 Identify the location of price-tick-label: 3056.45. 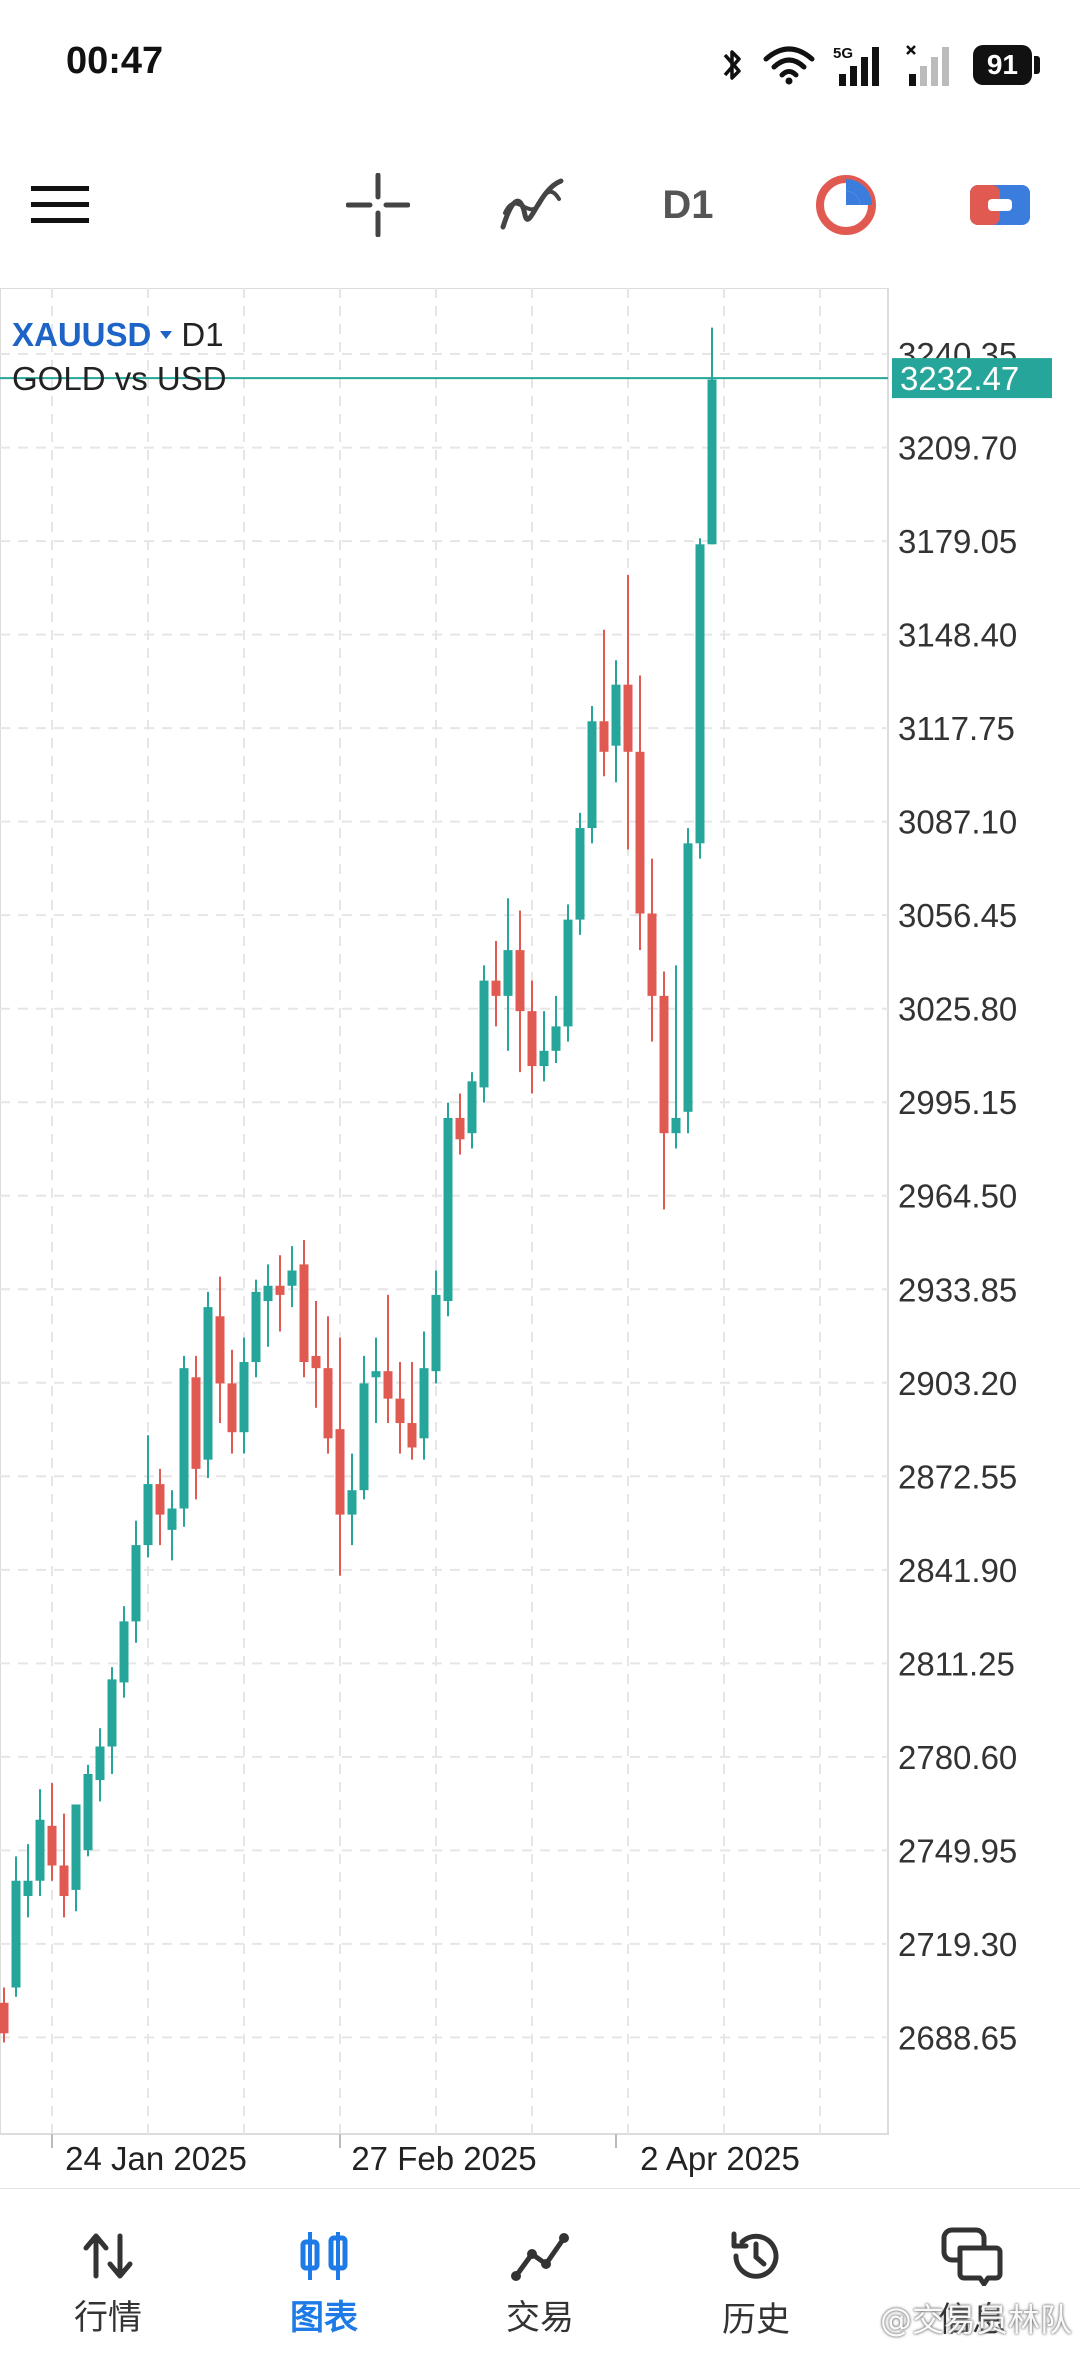
(957, 915).